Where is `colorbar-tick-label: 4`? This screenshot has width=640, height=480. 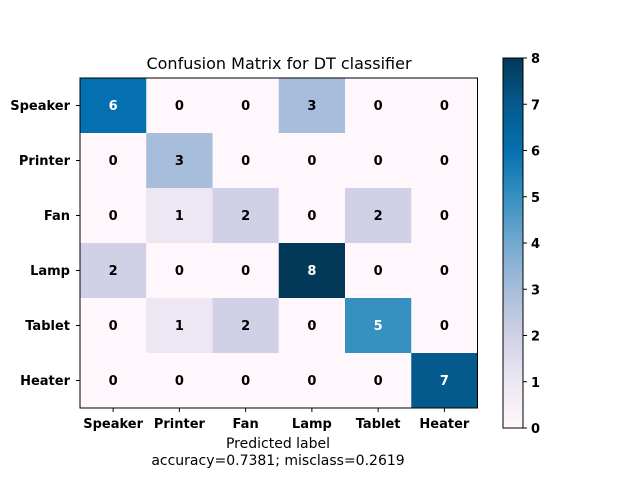 colorbar-tick-label: 4 is located at coordinates (535, 244).